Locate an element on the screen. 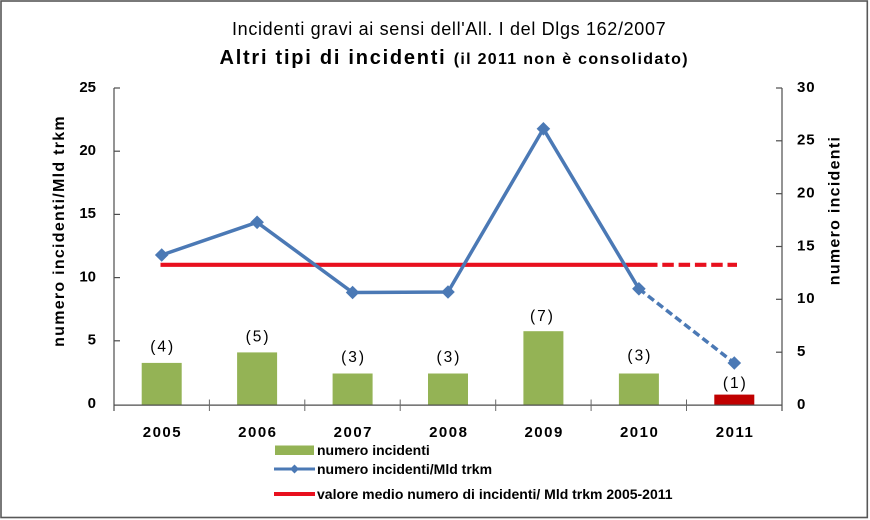 This screenshot has width=870, height=520. svg-text: 2010 is located at coordinates (639, 432).